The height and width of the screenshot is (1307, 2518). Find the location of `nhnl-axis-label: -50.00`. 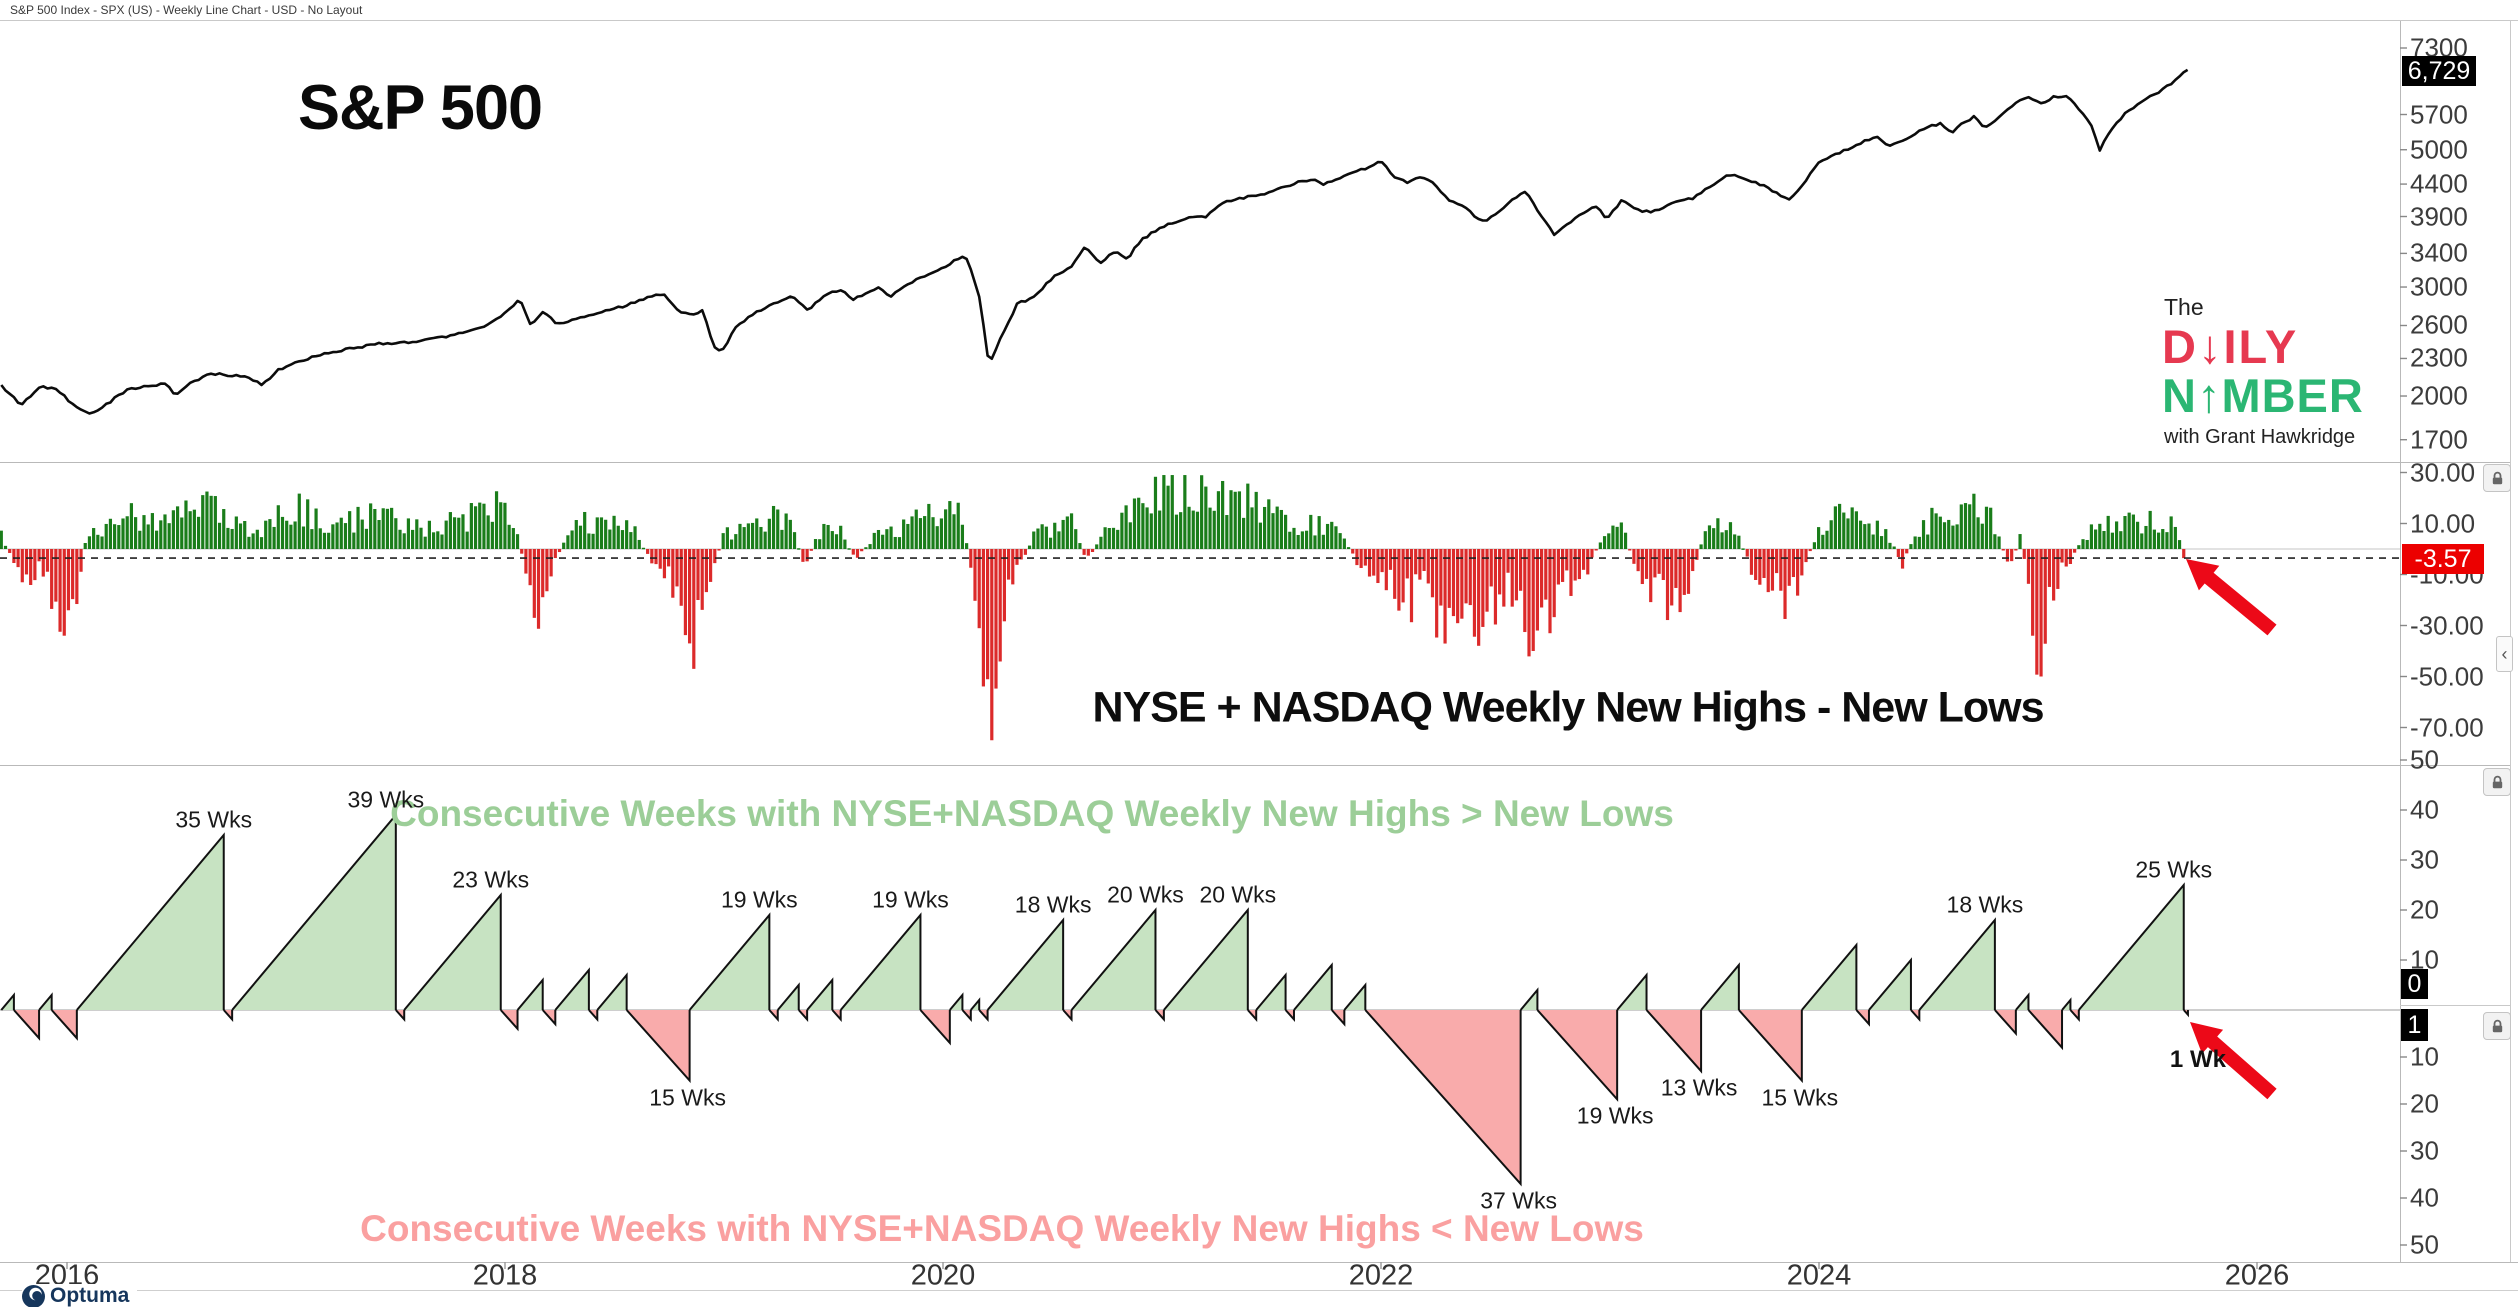

nhnl-axis-label: -50.00 is located at coordinates (2447, 676).